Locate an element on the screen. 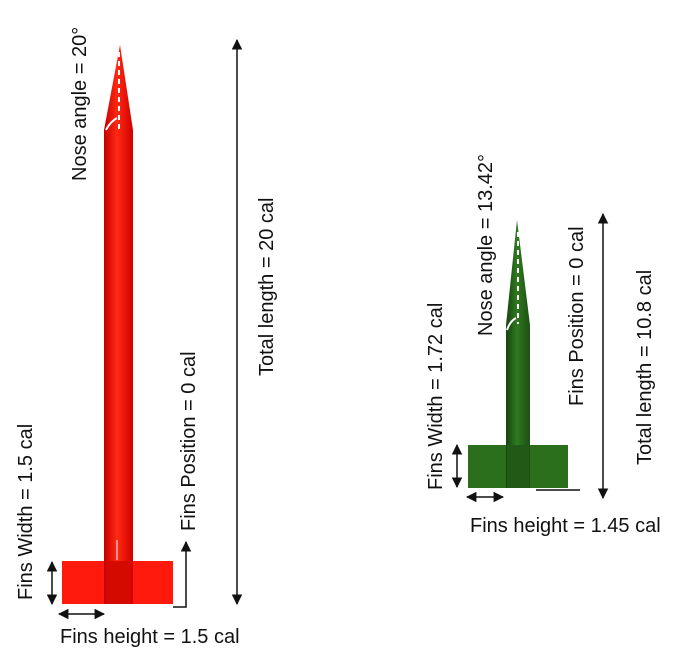  rocket-b-body is located at coordinates (518, 354).